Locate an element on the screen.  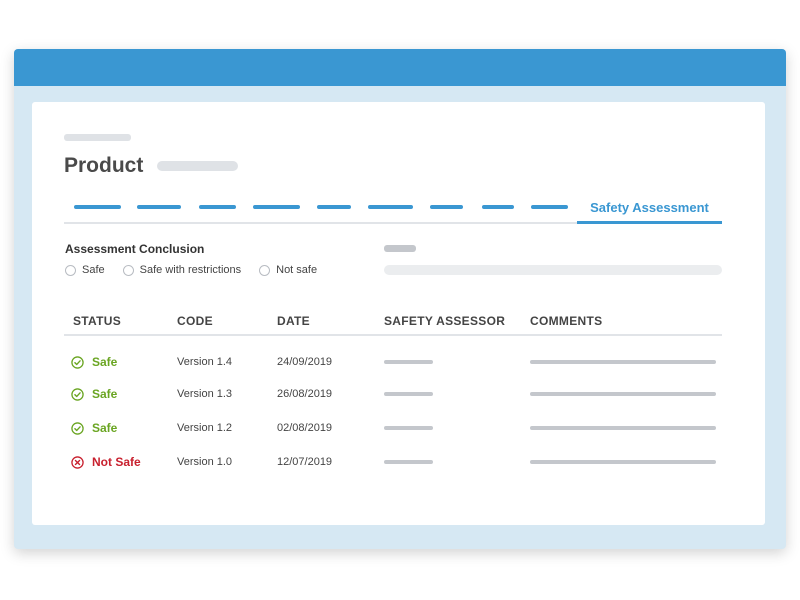
breadcrumb-placeholder is located at coordinates (97, 137).